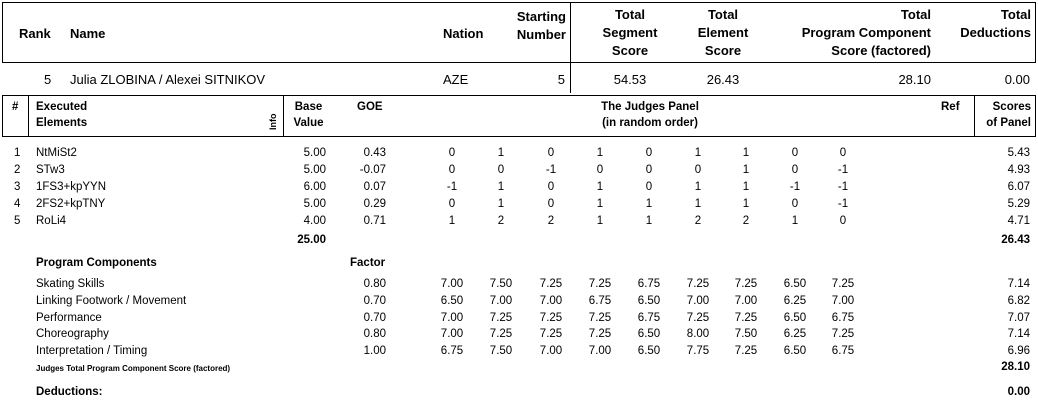 Image resolution: width=1038 pixels, height=405 pixels. Describe the element at coordinates (1018, 351) in the screenshot. I see `component-panel-score: 6.96` at that location.